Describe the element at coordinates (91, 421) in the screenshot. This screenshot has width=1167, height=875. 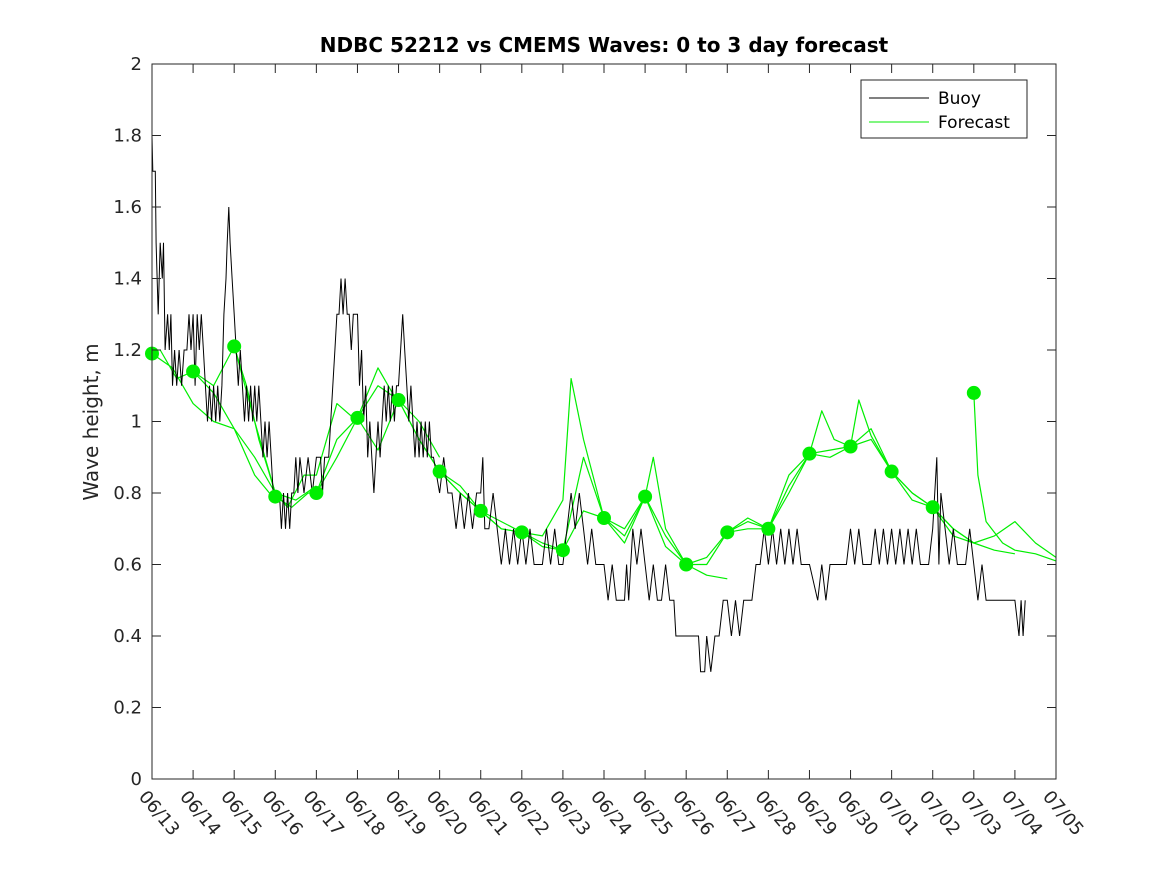
I see `y-axis-label: Wave height, m` at that location.